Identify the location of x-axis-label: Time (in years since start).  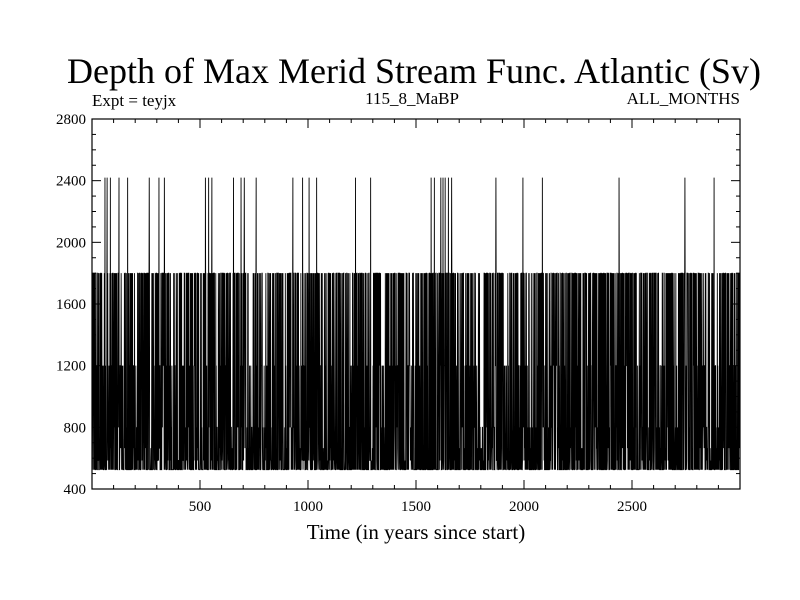
(416, 532).